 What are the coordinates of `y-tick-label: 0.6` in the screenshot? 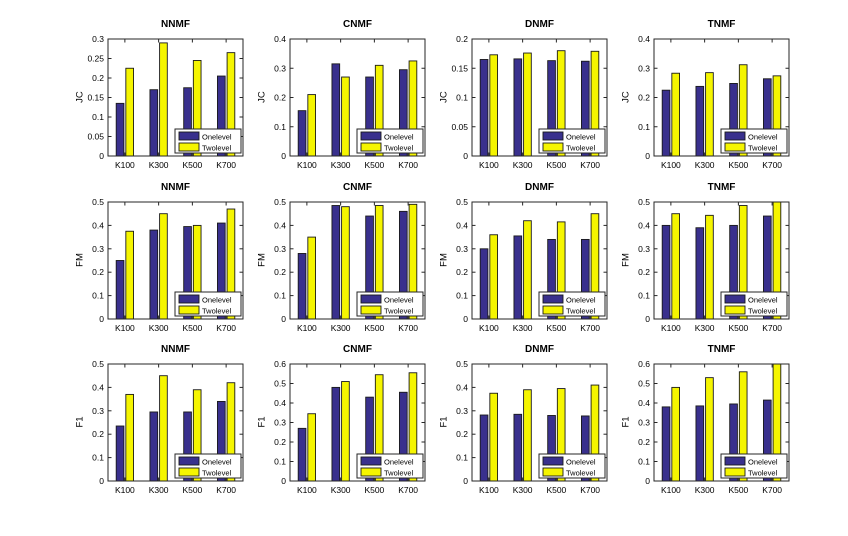 It's located at (644, 364).